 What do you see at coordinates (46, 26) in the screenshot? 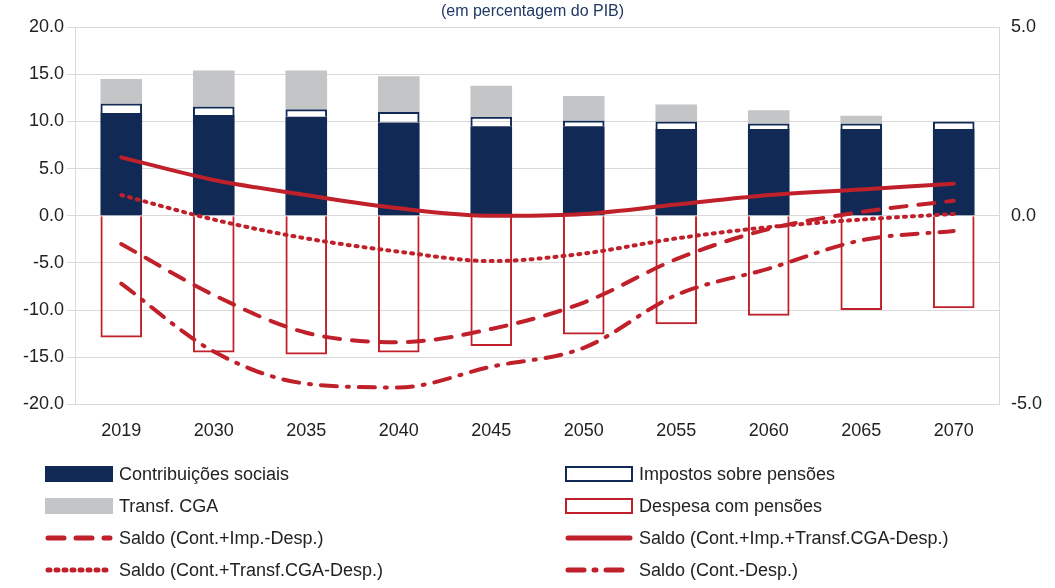
I see `y-tick-label: 20.0` at bounding box center [46, 26].